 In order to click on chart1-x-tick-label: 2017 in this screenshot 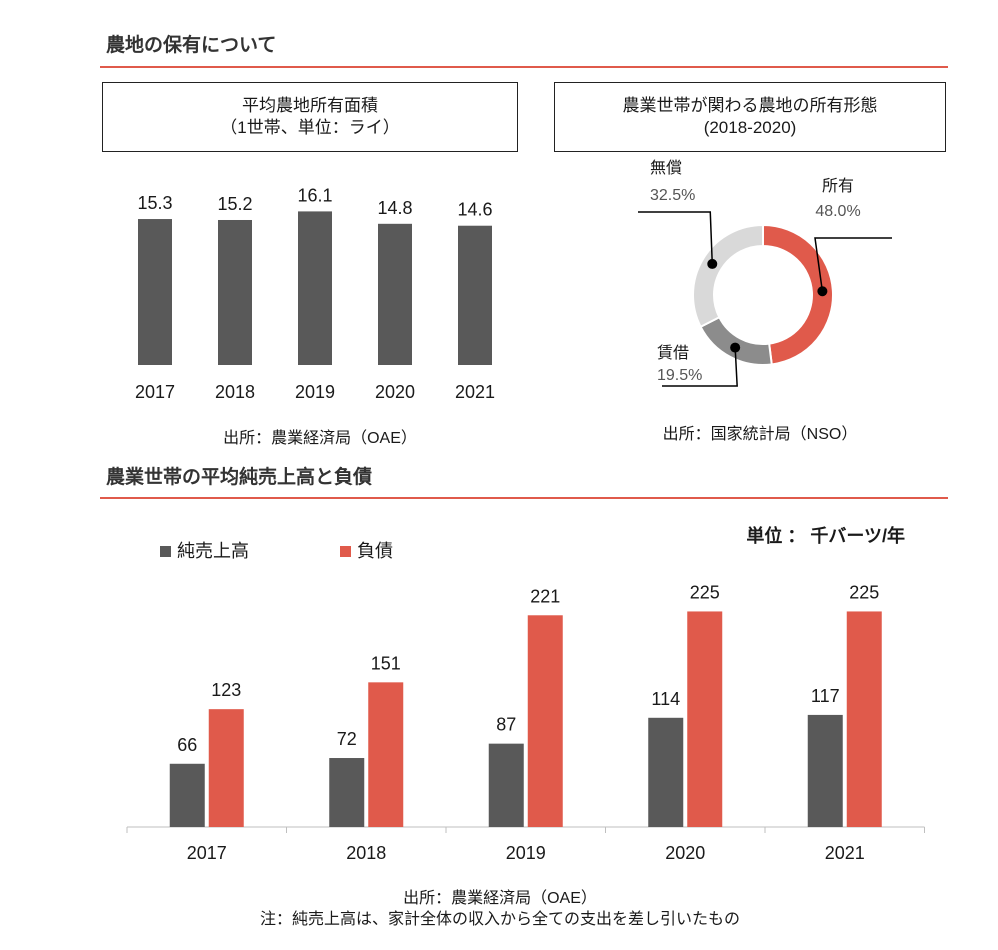, I will do `click(155, 392)`.